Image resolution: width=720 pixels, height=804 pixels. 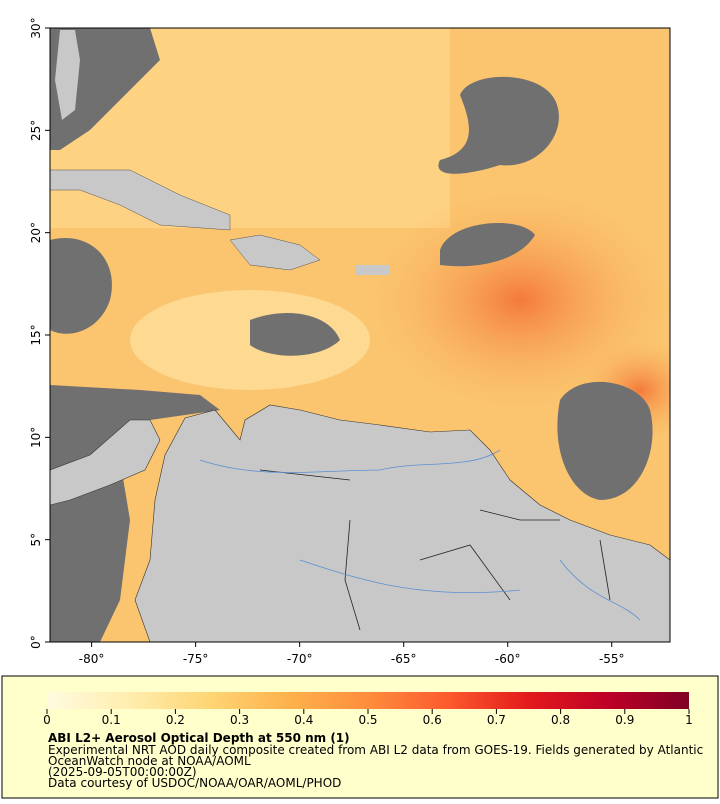 What do you see at coordinates (122, 772) in the screenshot?
I see `caption-line: (2025-09-05T00:00:00Z)` at bounding box center [122, 772].